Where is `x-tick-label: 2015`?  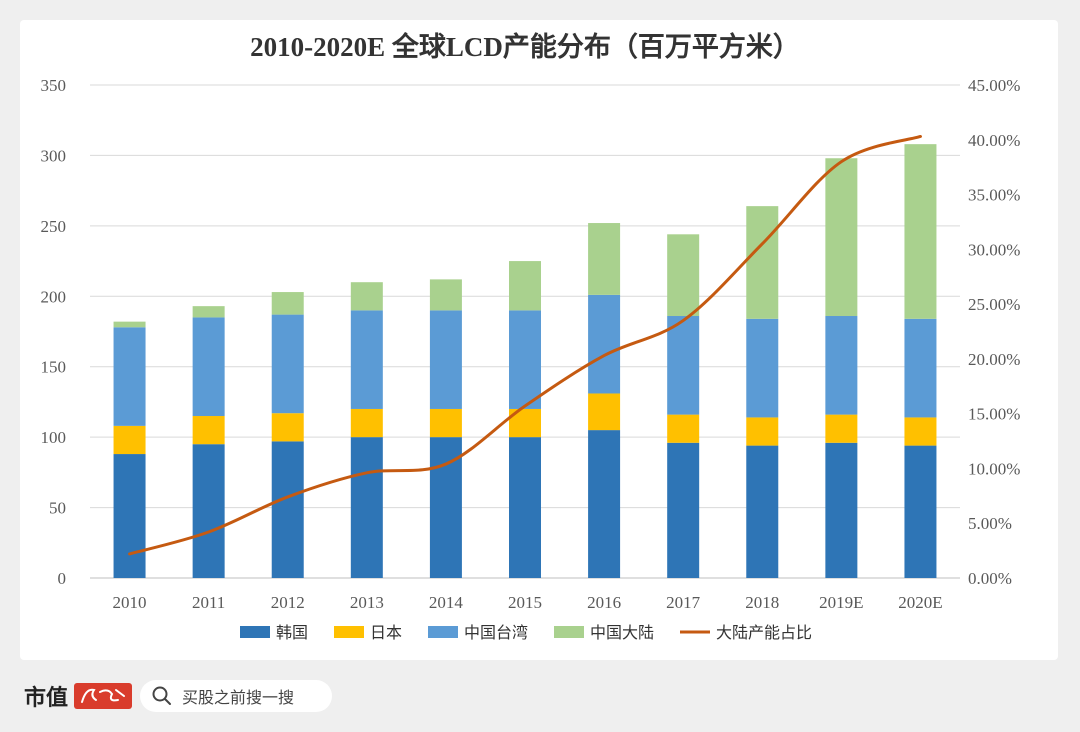
x-tick-label: 2015 is located at coordinates (525, 602).